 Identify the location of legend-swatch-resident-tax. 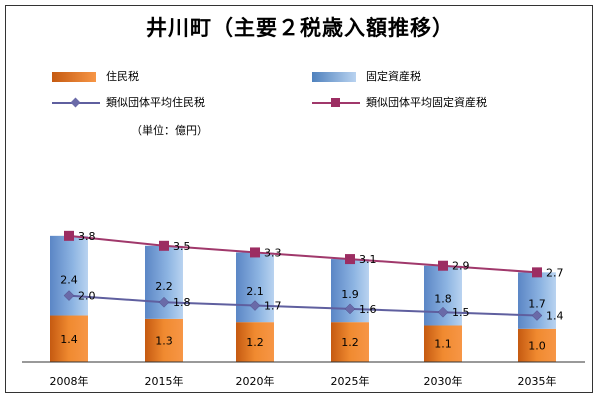
(74, 77).